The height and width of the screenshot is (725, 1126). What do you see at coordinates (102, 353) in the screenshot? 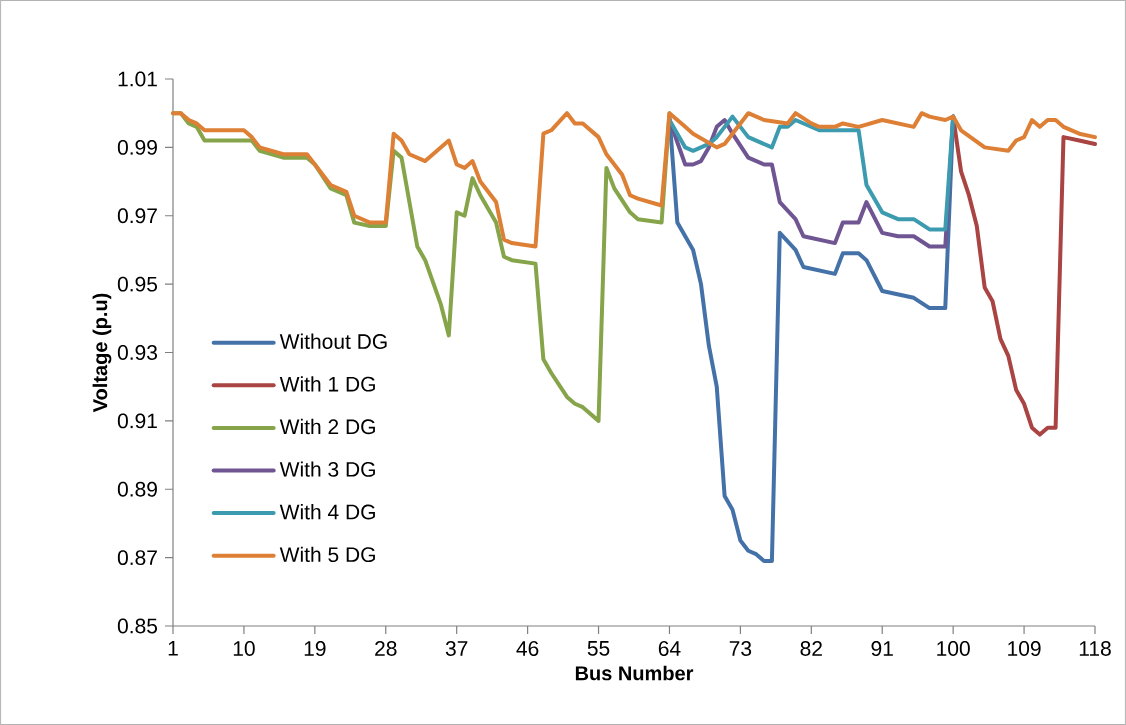
I see `y-axis-title: Voltage (p.u)` at bounding box center [102, 353].